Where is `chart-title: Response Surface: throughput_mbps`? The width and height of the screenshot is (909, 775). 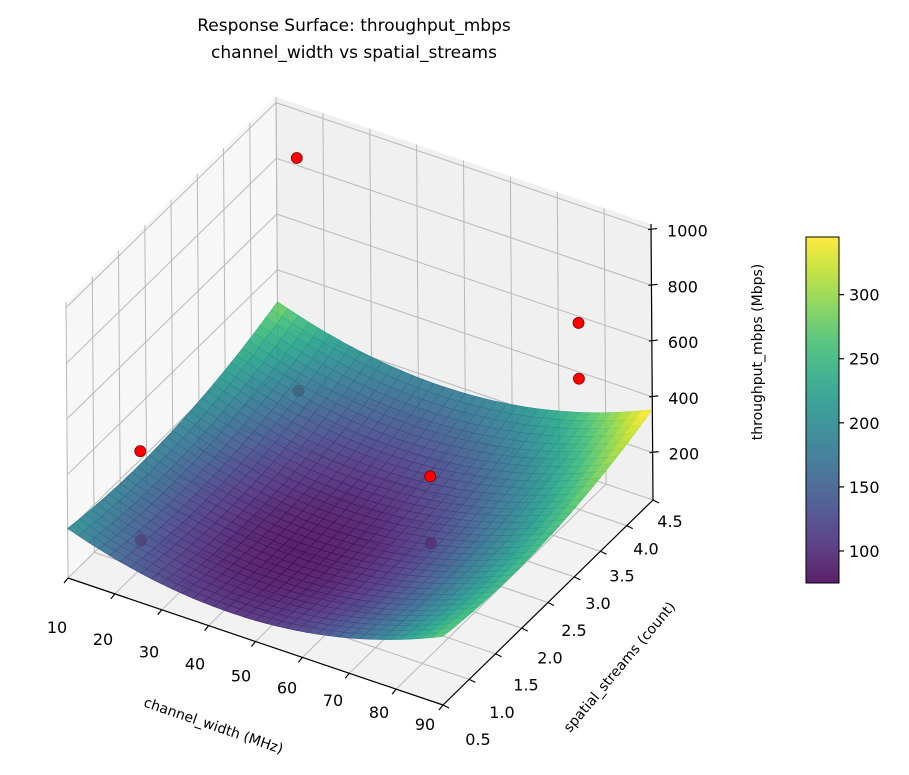
chart-title: Response Surface: throughput_mbps is located at coordinates (354, 26).